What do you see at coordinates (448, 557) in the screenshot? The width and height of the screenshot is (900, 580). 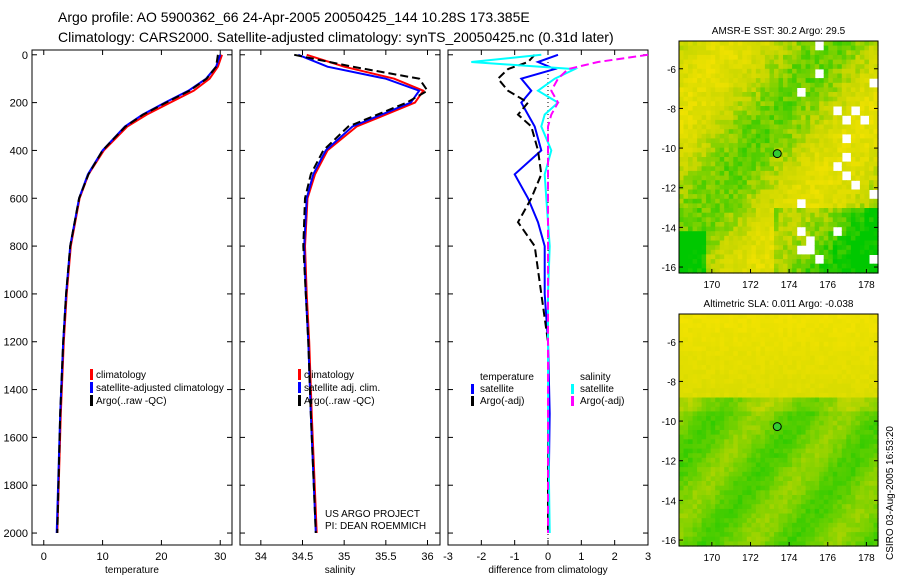 I see `x-tick-label: -3` at bounding box center [448, 557].